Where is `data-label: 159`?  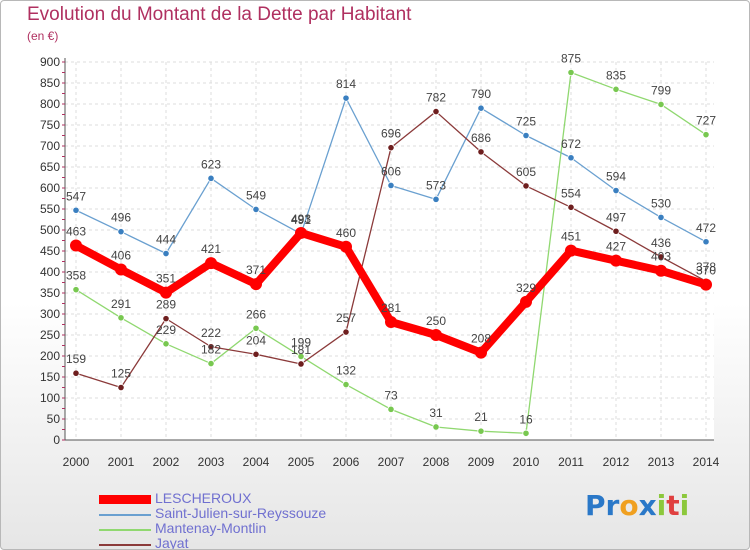
data-label: 159 is located at coordinates (76, 359).